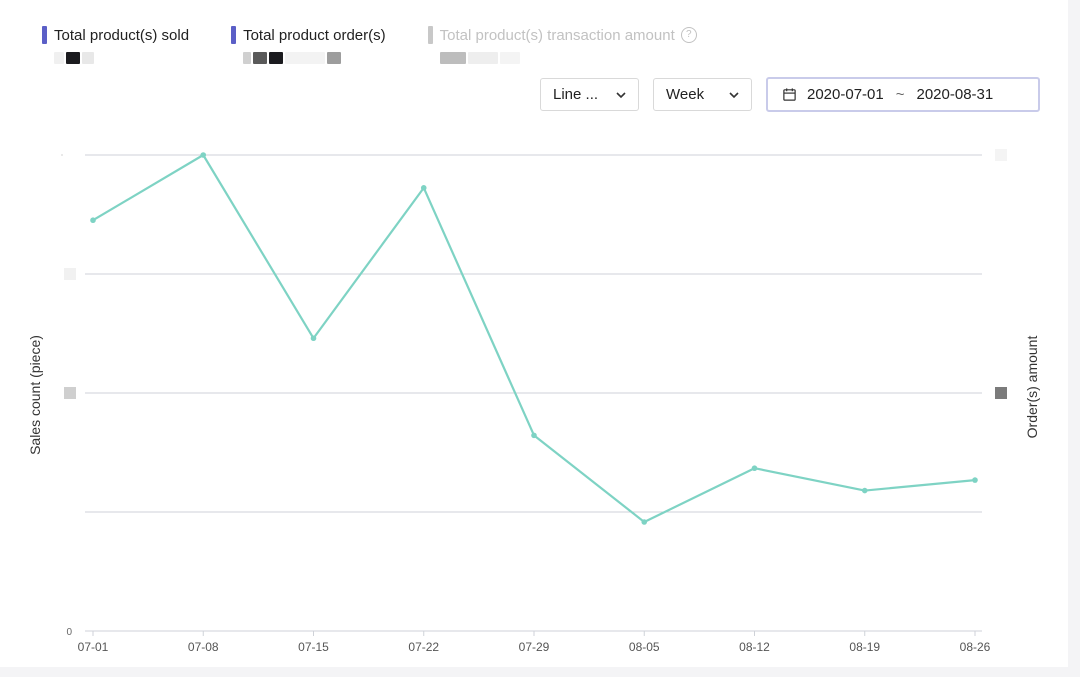  Describe the element at coordinates (35, 395) in the screenshot. I see `y-axis-label: Sales count (piece)` at that location.